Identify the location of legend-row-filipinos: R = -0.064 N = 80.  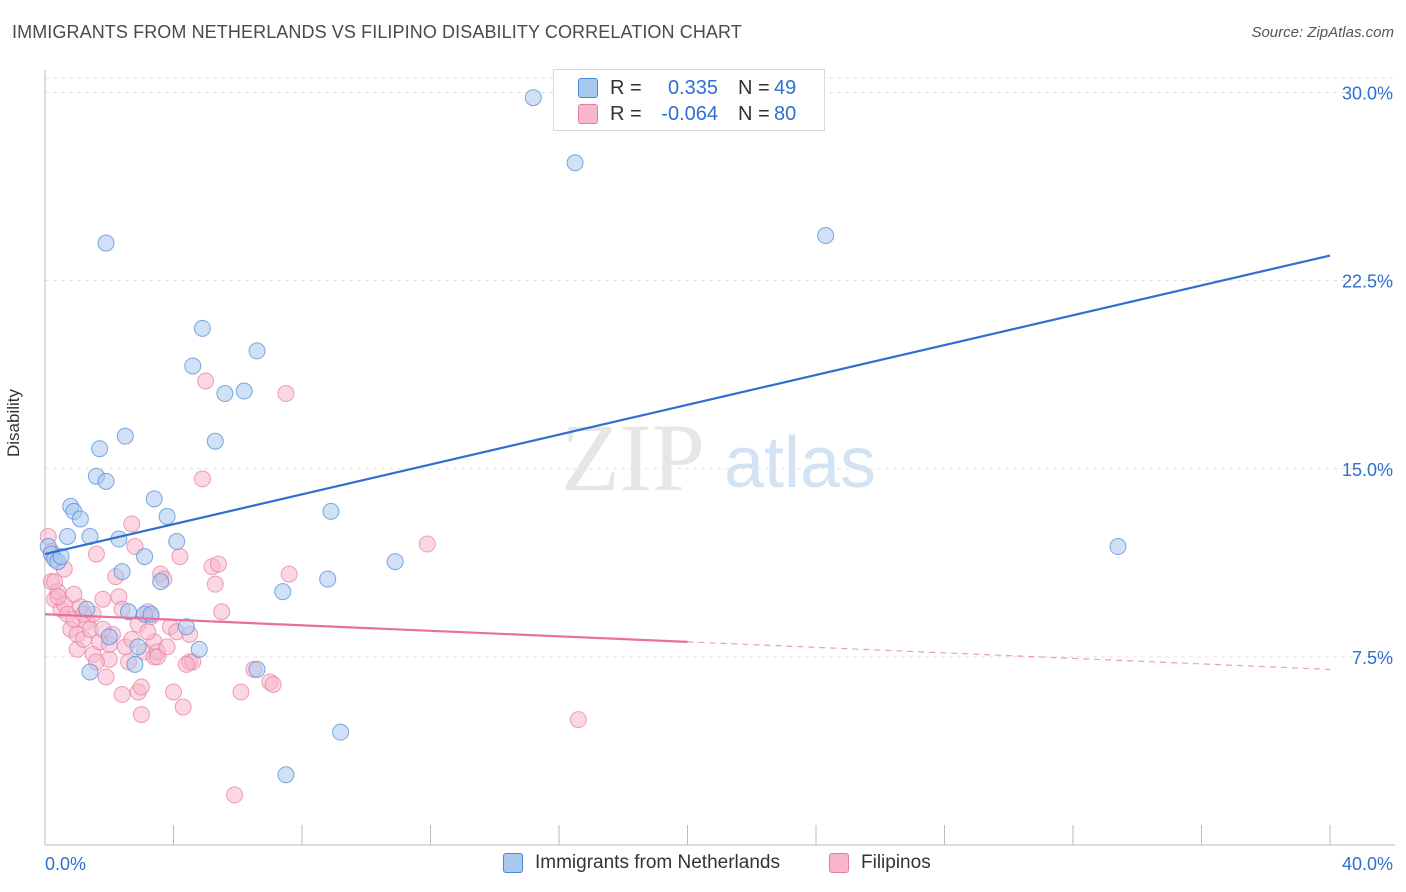
(687, 114).